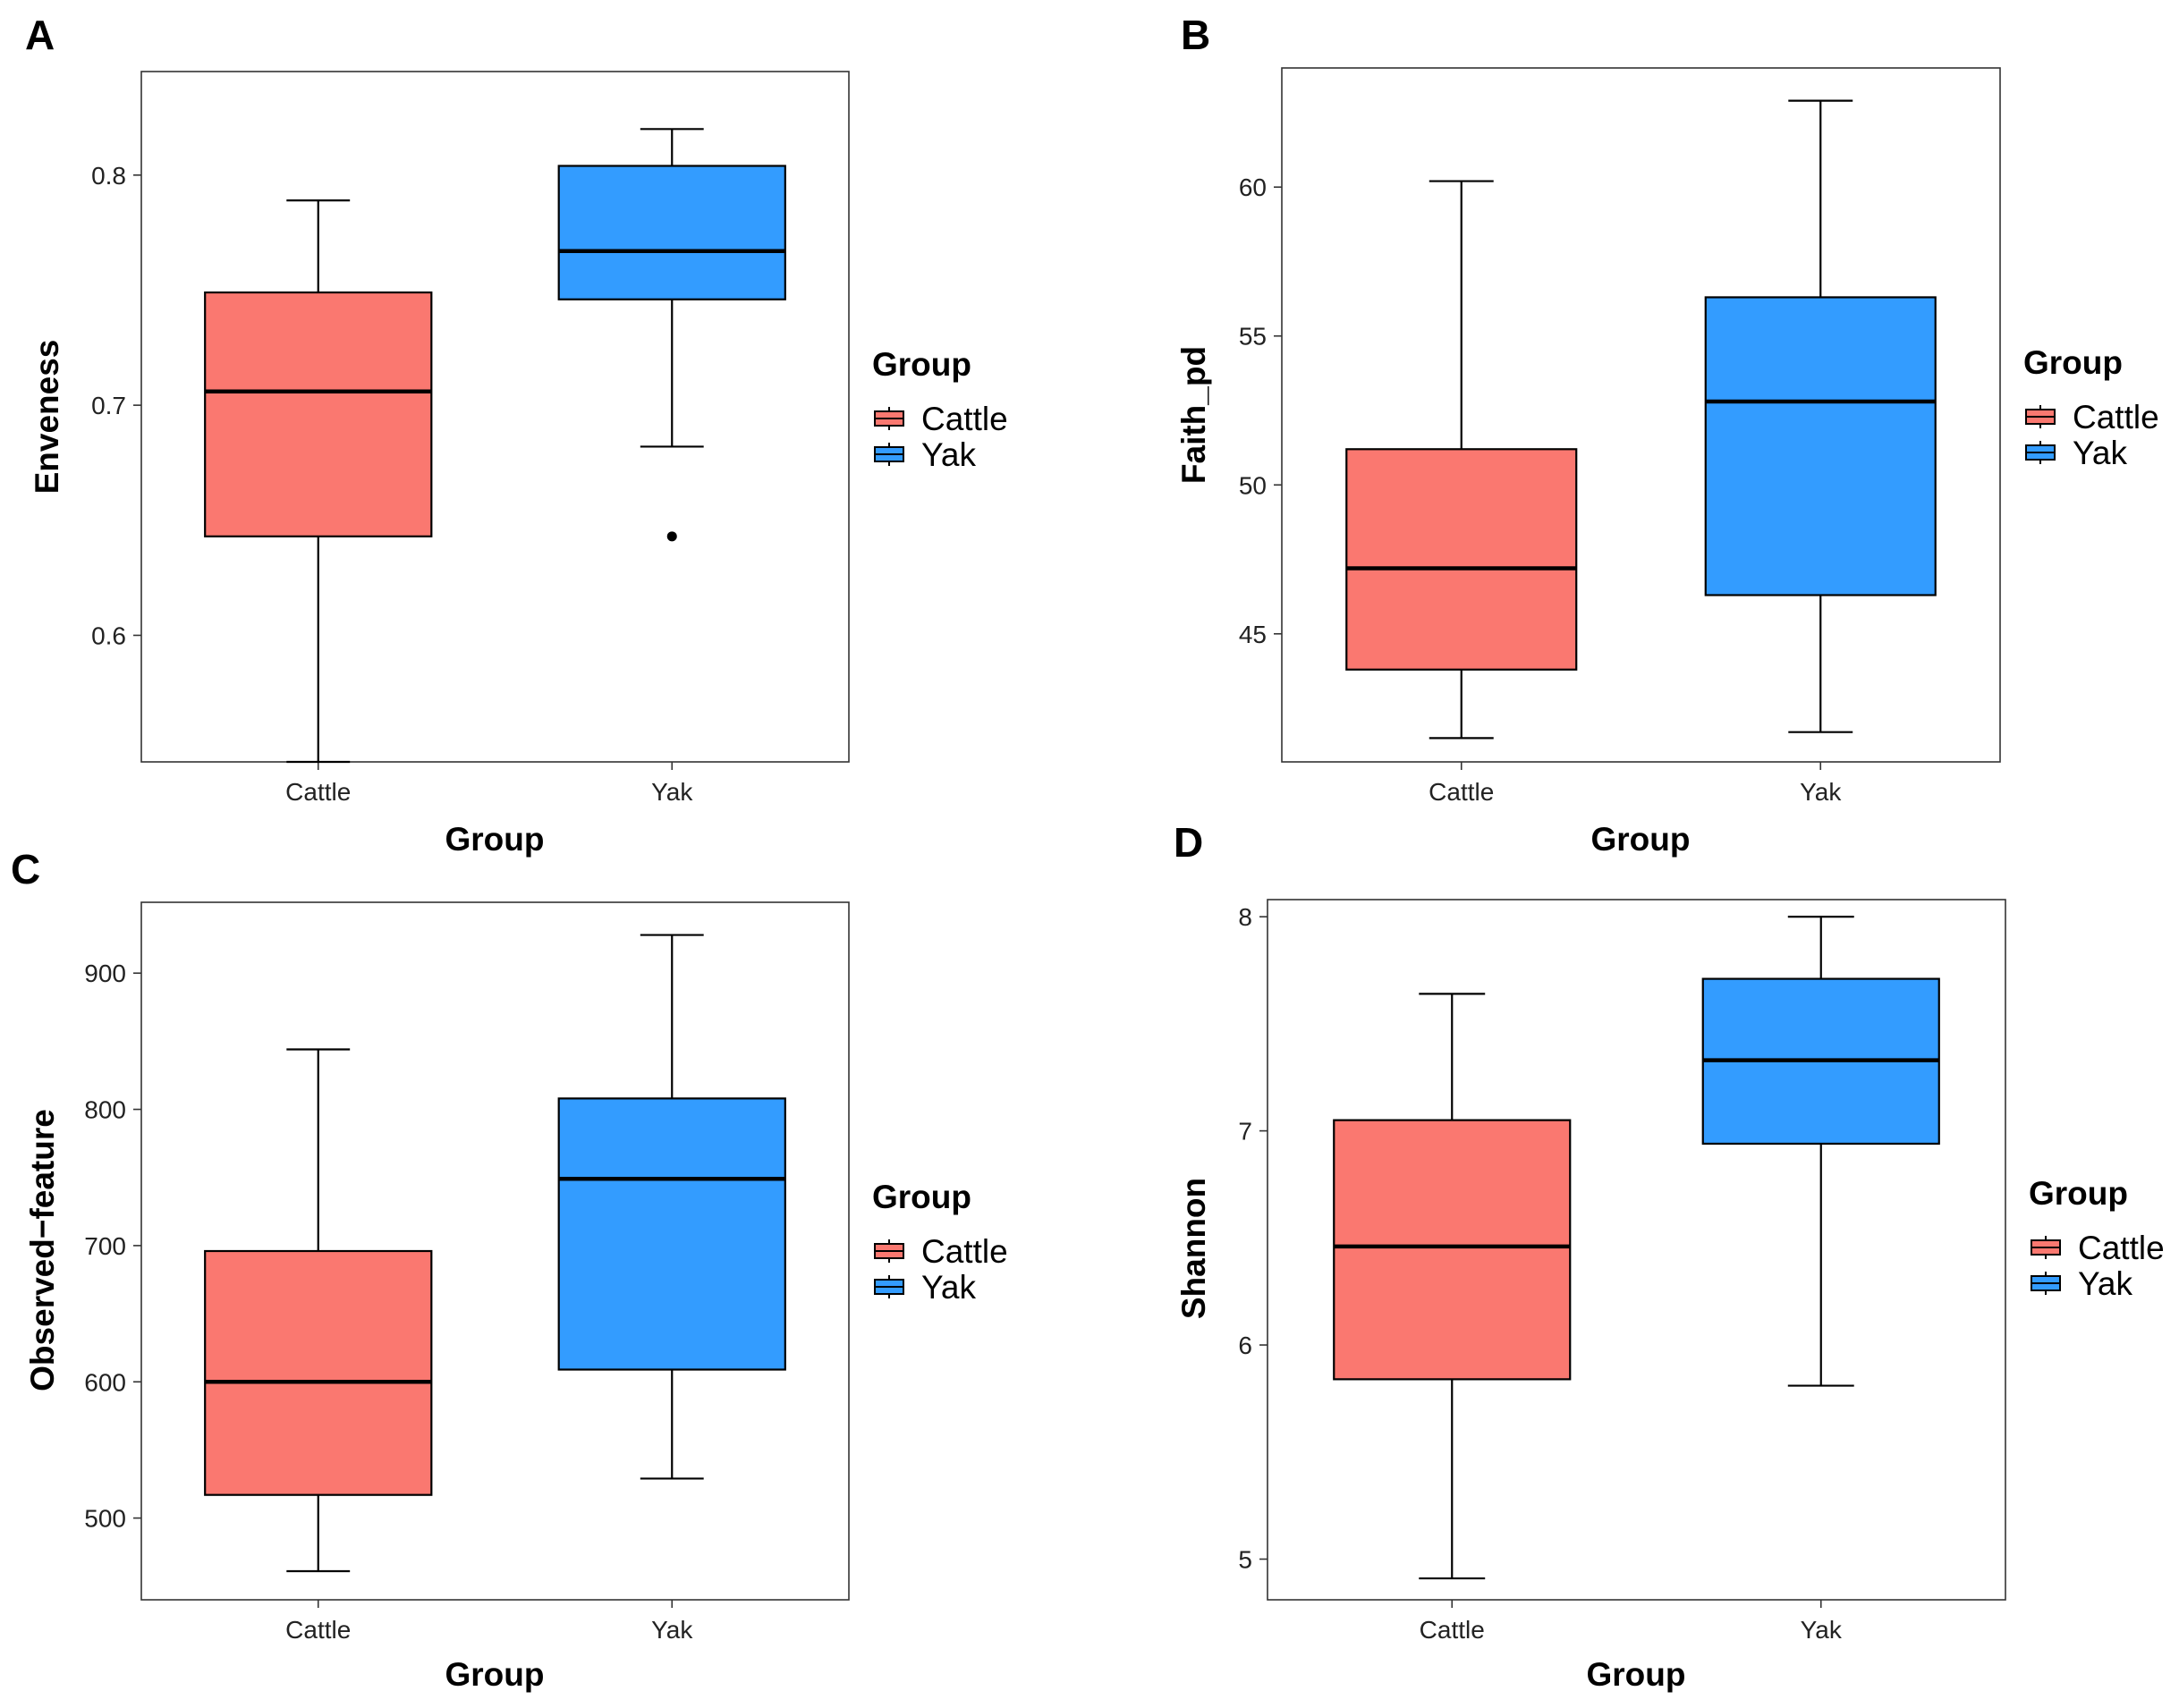  I want to click on y-tick-label: 0.8, so click(108, 176).